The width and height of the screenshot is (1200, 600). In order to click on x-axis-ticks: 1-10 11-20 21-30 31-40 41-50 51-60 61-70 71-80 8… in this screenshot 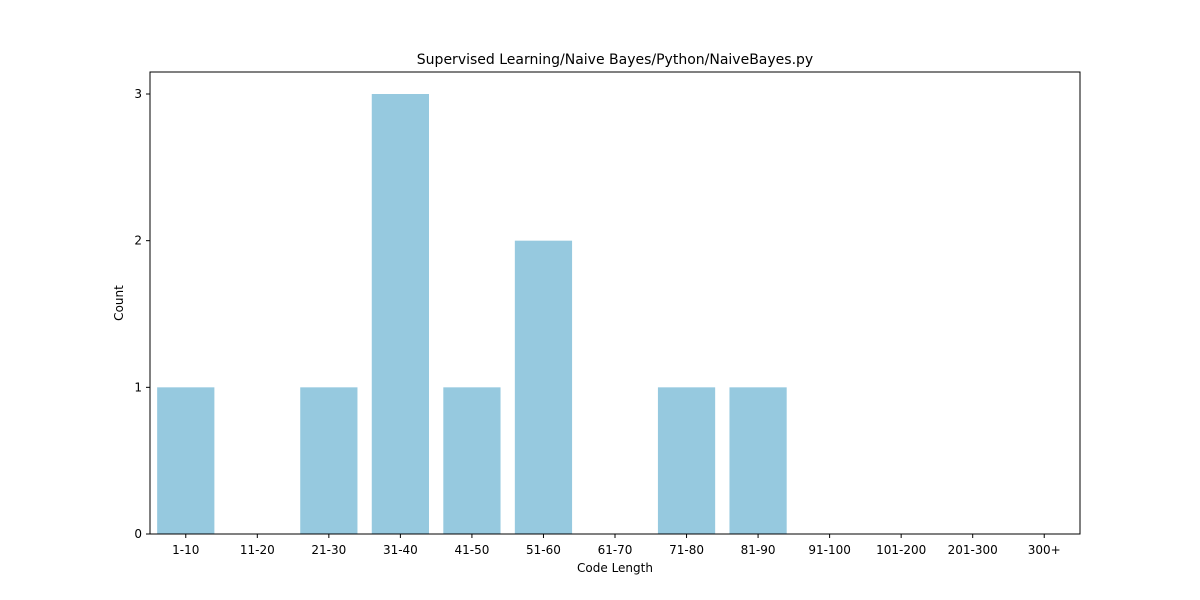, I will do `click(616, 545)`.